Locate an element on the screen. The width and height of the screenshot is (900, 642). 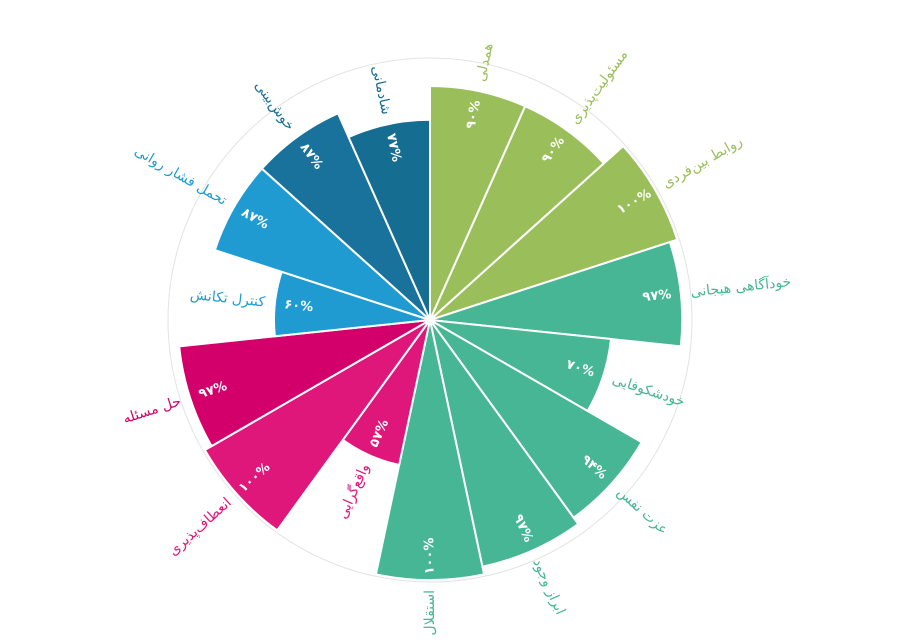
value-label: ۹۷% is located at coordinates (657, 296).